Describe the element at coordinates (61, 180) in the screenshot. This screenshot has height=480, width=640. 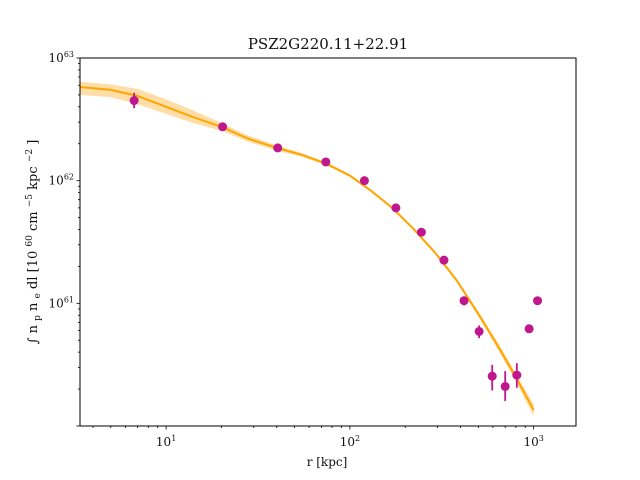
I see `y-tick-label: 1062` at that location.